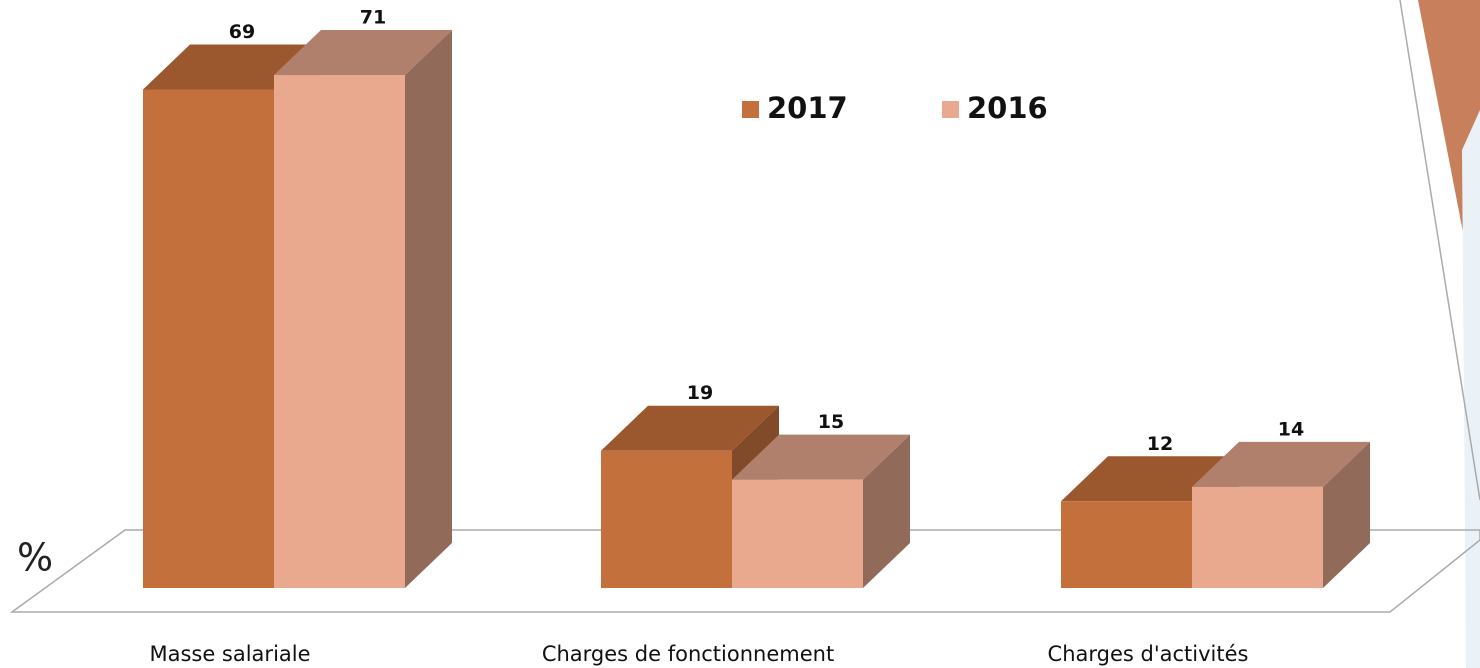 The height and width of the screenshot is (668, 1480). I want to click on legend-label: 2017, so click(807, 108).